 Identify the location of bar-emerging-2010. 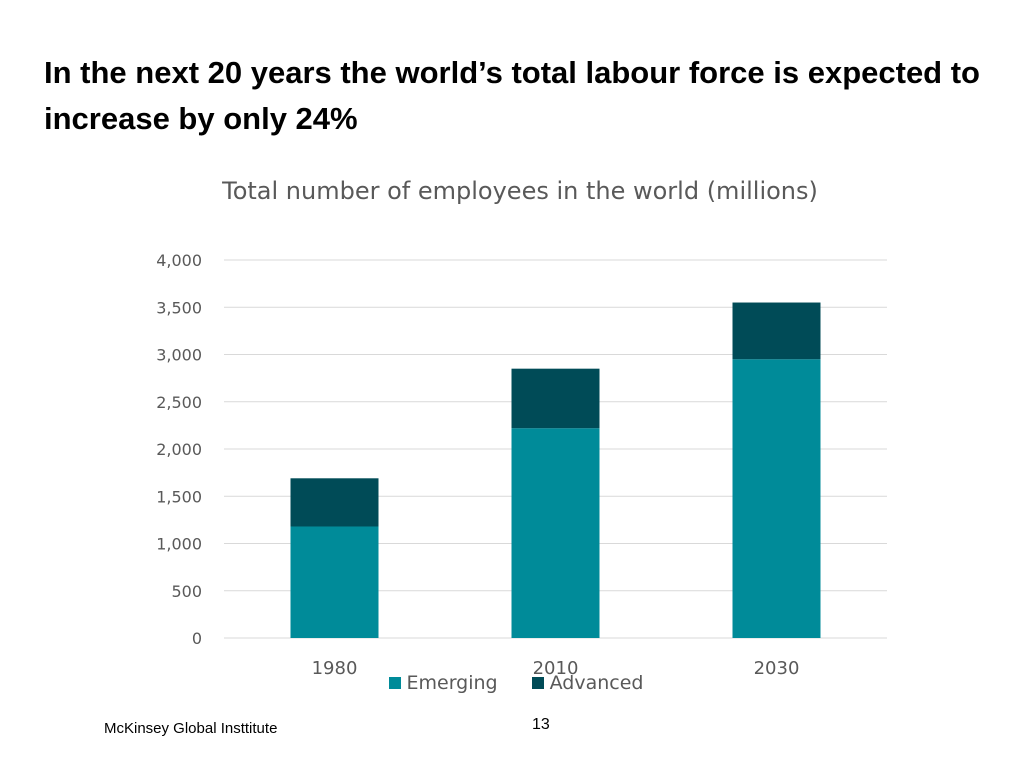
(555, 533).